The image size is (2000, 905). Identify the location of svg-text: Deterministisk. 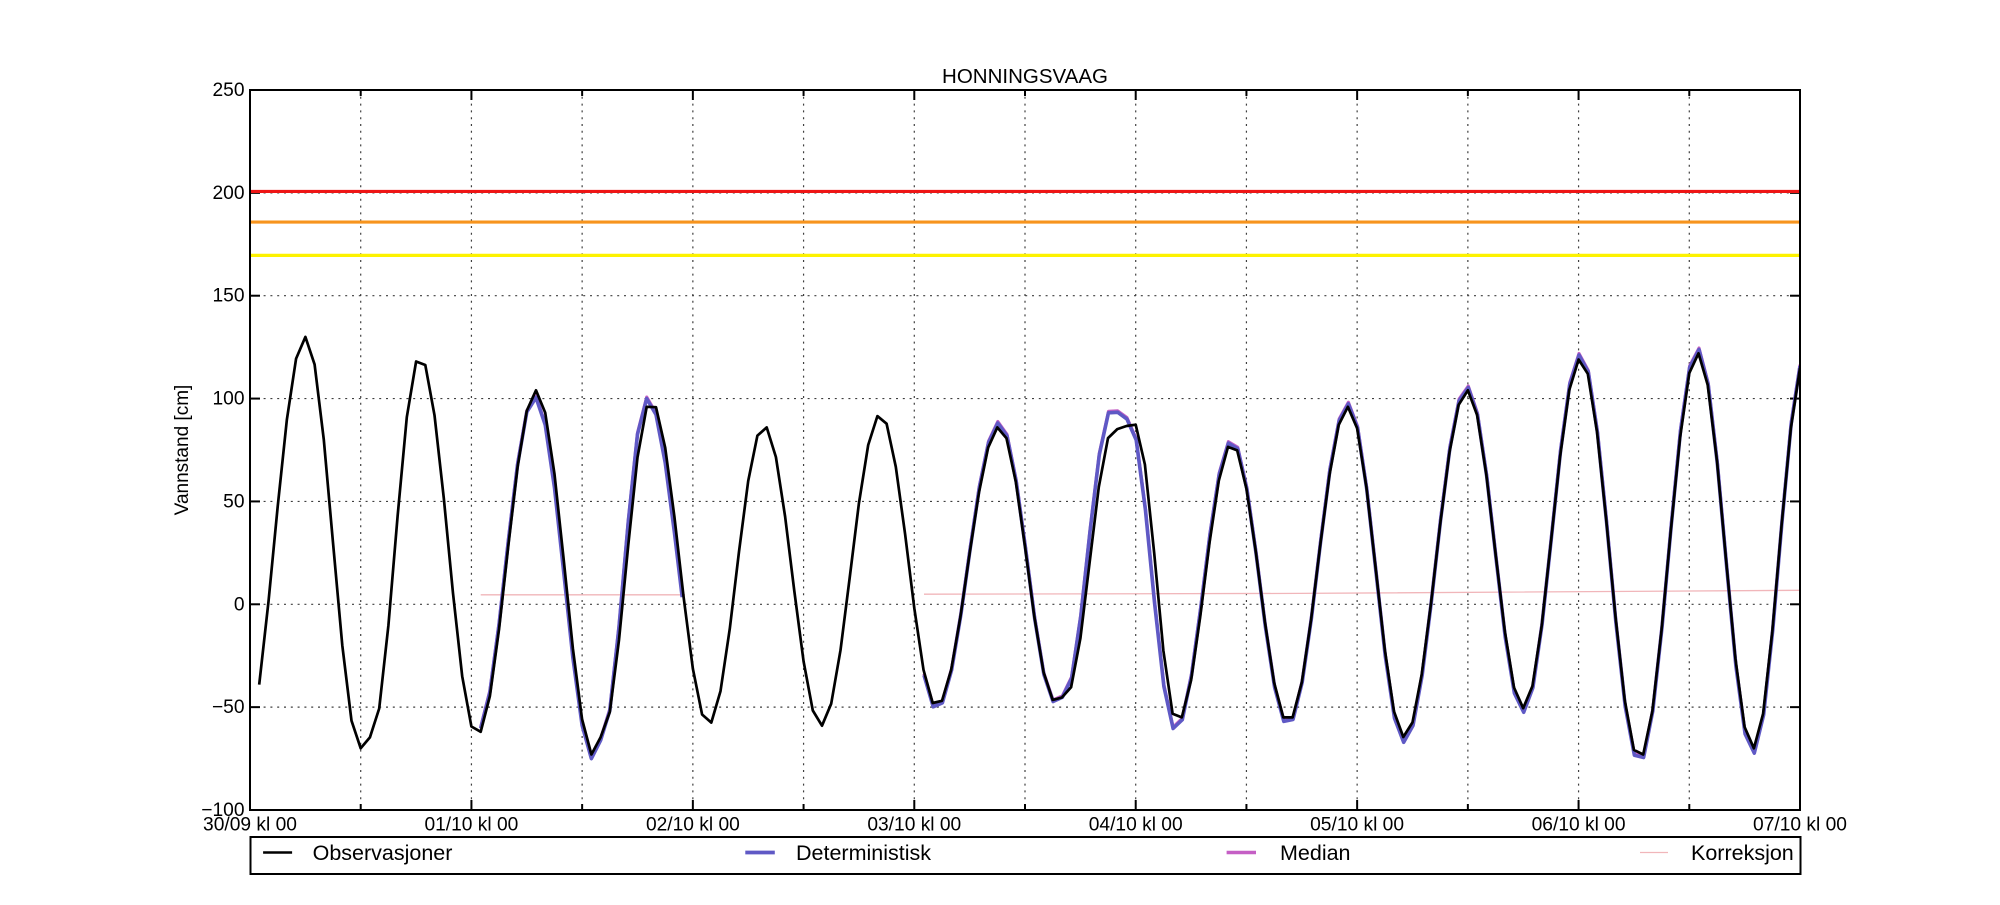
(863, 853).